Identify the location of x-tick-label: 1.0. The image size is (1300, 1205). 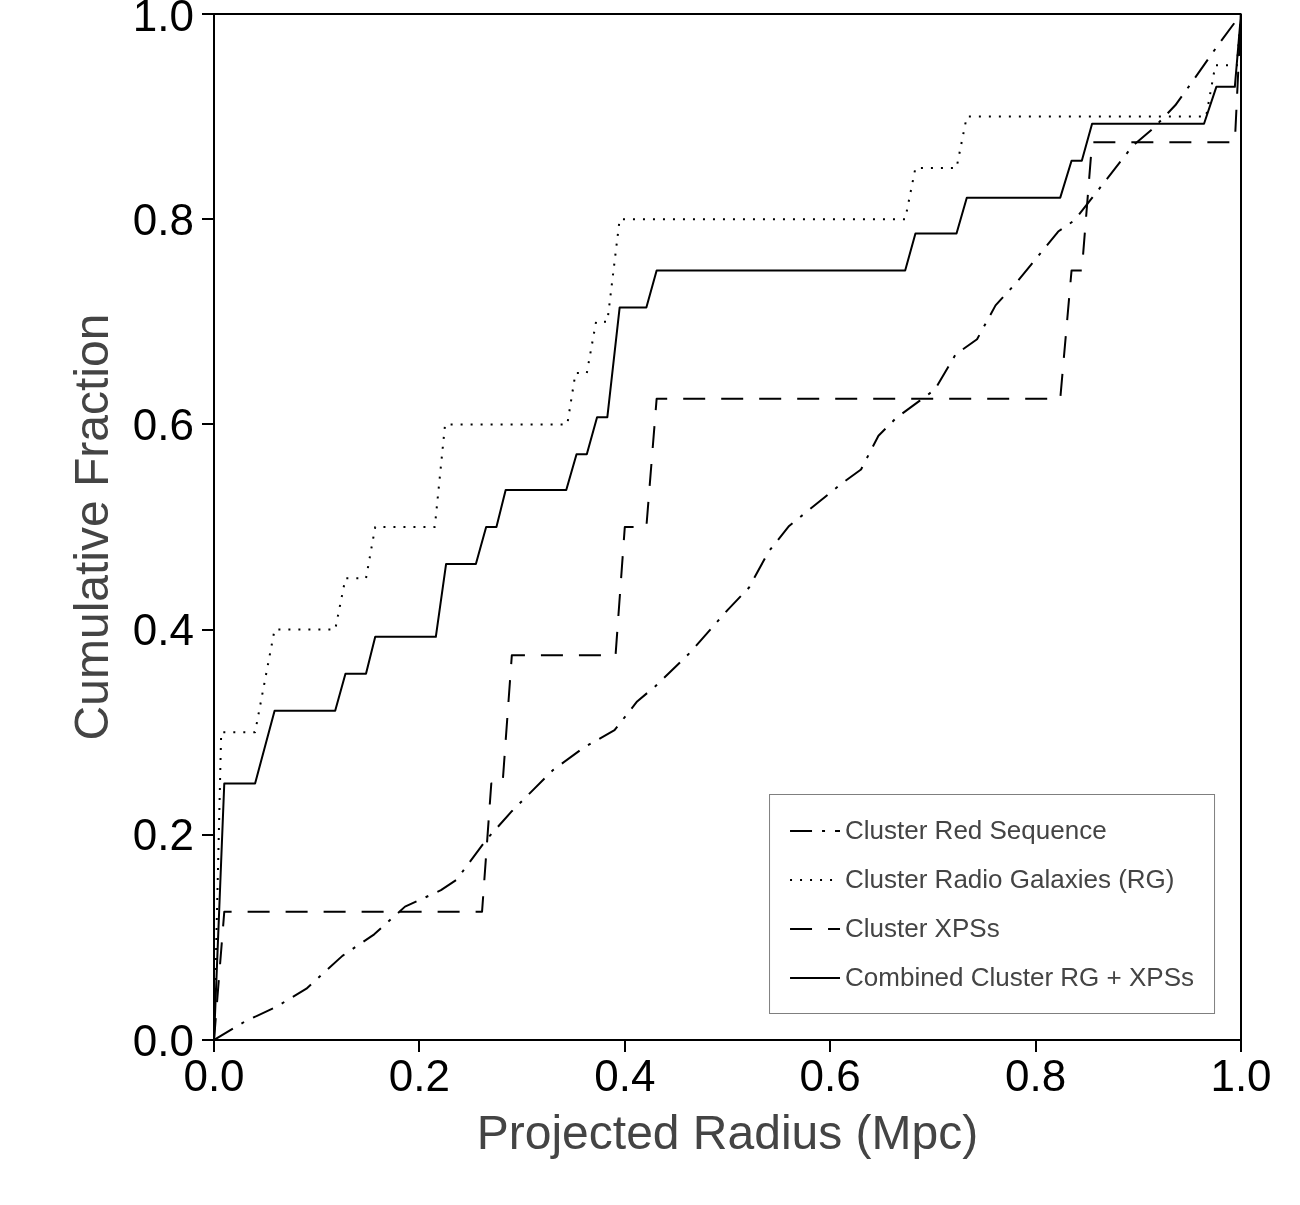
(1241, 1075).